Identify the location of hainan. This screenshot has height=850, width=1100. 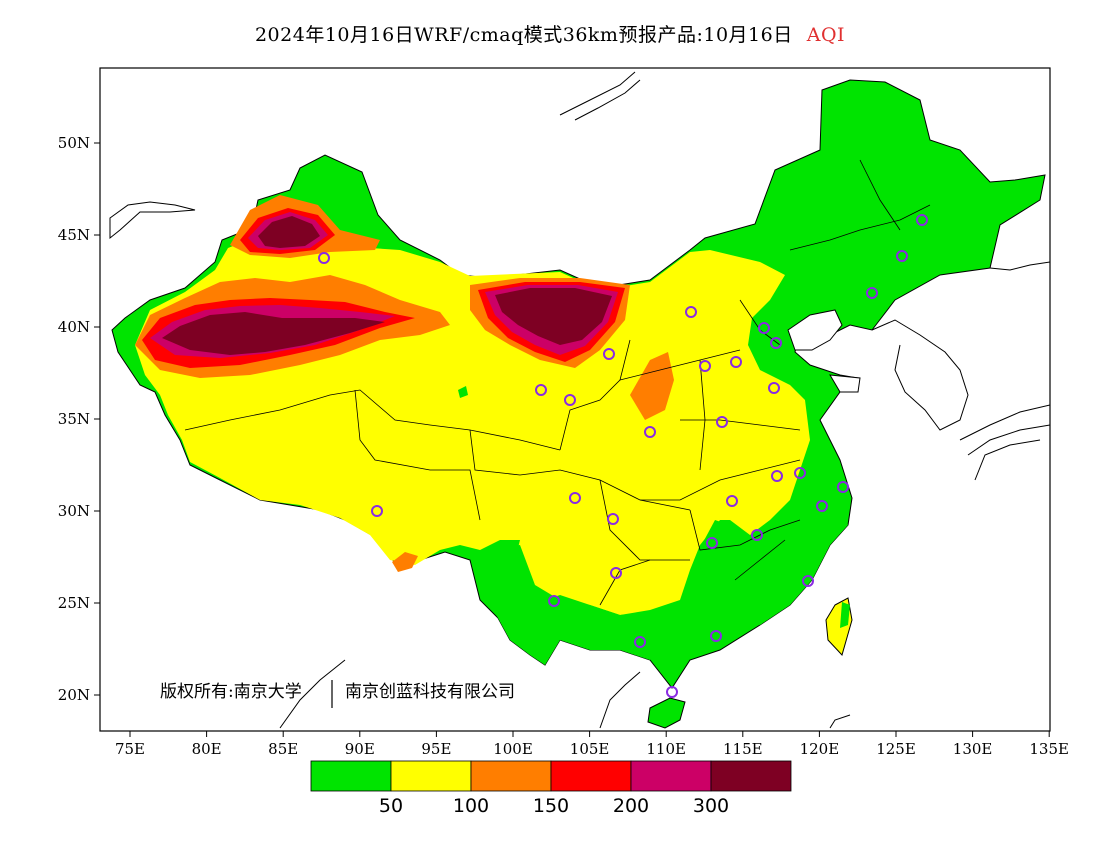
(666, 713).